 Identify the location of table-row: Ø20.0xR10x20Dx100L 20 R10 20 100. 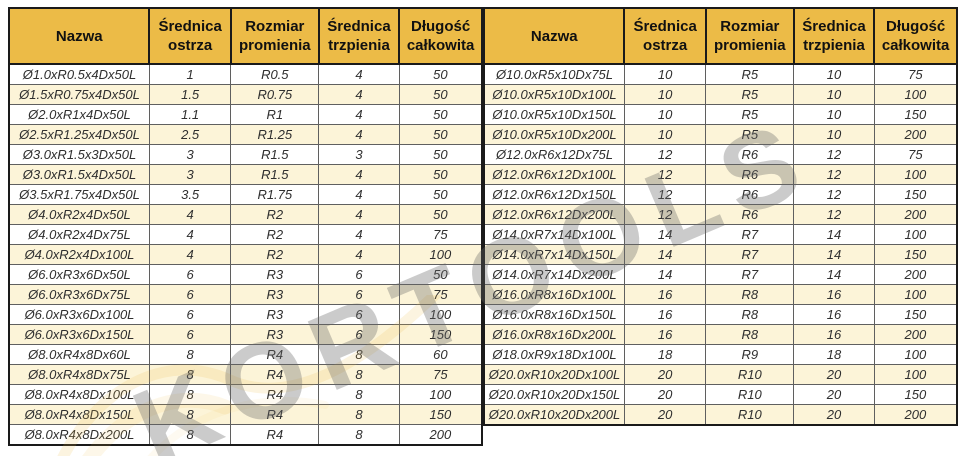
(720, 374).